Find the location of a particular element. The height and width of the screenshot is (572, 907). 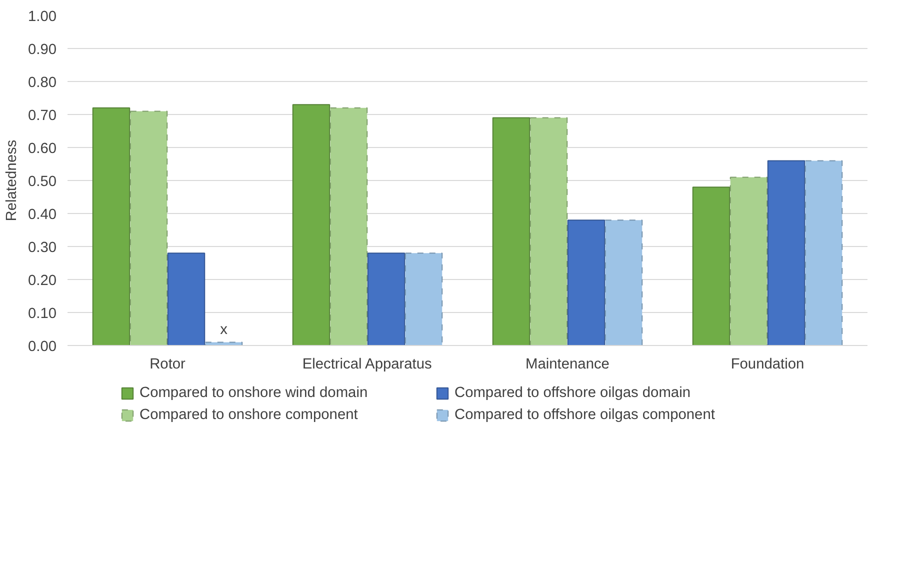

y-axis-title: Relatedness is located at coordinates (12, 181).